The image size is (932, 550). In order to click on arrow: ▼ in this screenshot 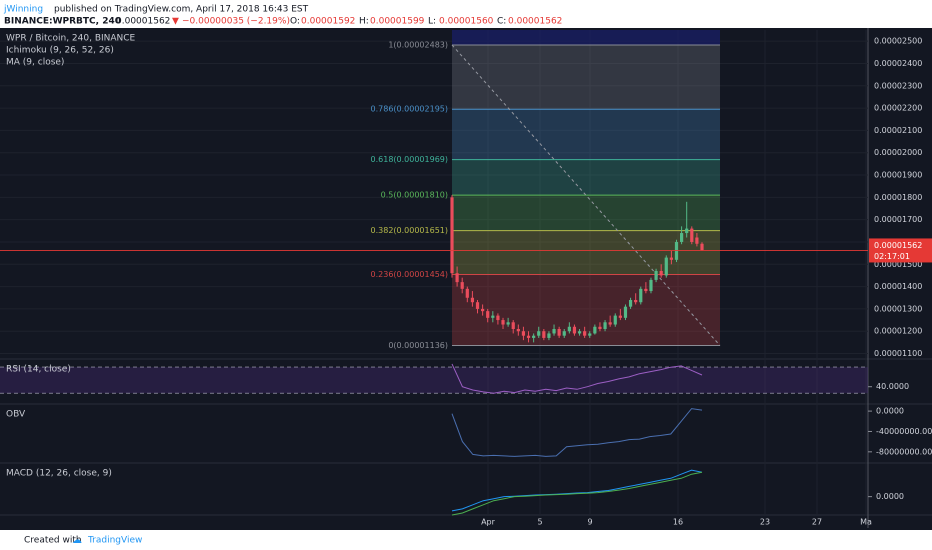, I will do `click(175, 22)`.